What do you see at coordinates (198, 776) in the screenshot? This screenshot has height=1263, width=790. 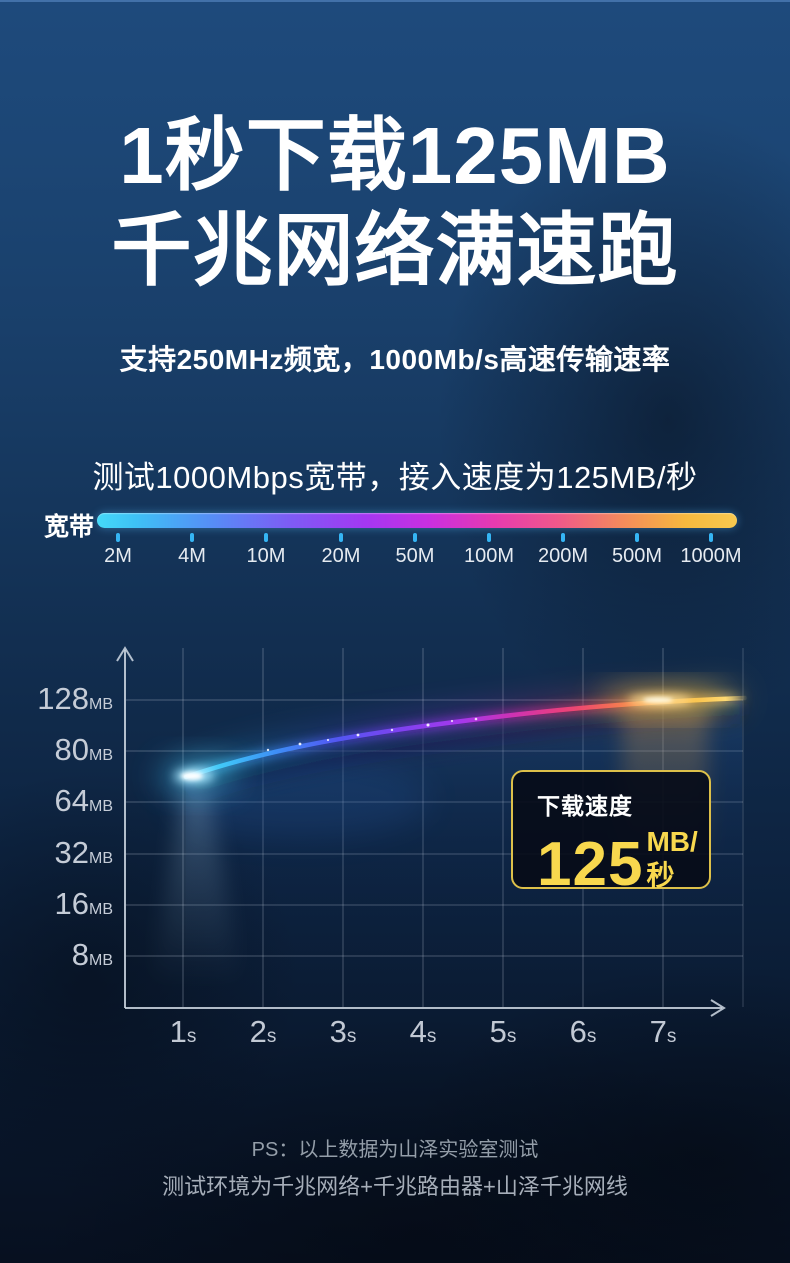 I see `comet-head` at bounding box center [198, 776].